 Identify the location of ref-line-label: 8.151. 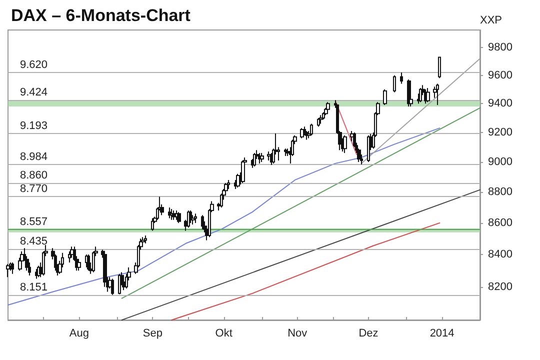
(34, 287).